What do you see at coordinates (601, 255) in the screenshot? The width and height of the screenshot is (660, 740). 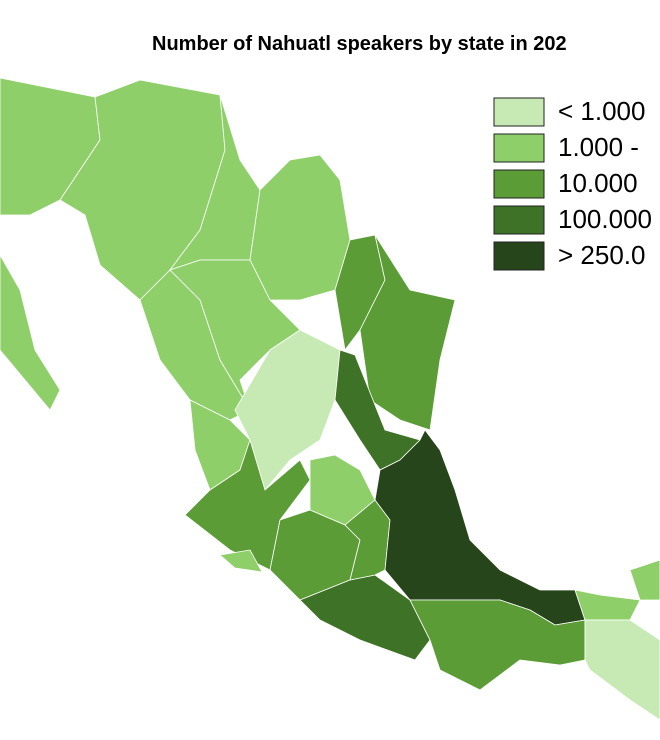 I see `legend-label: > 250.0` at bounding box center [601, 255].